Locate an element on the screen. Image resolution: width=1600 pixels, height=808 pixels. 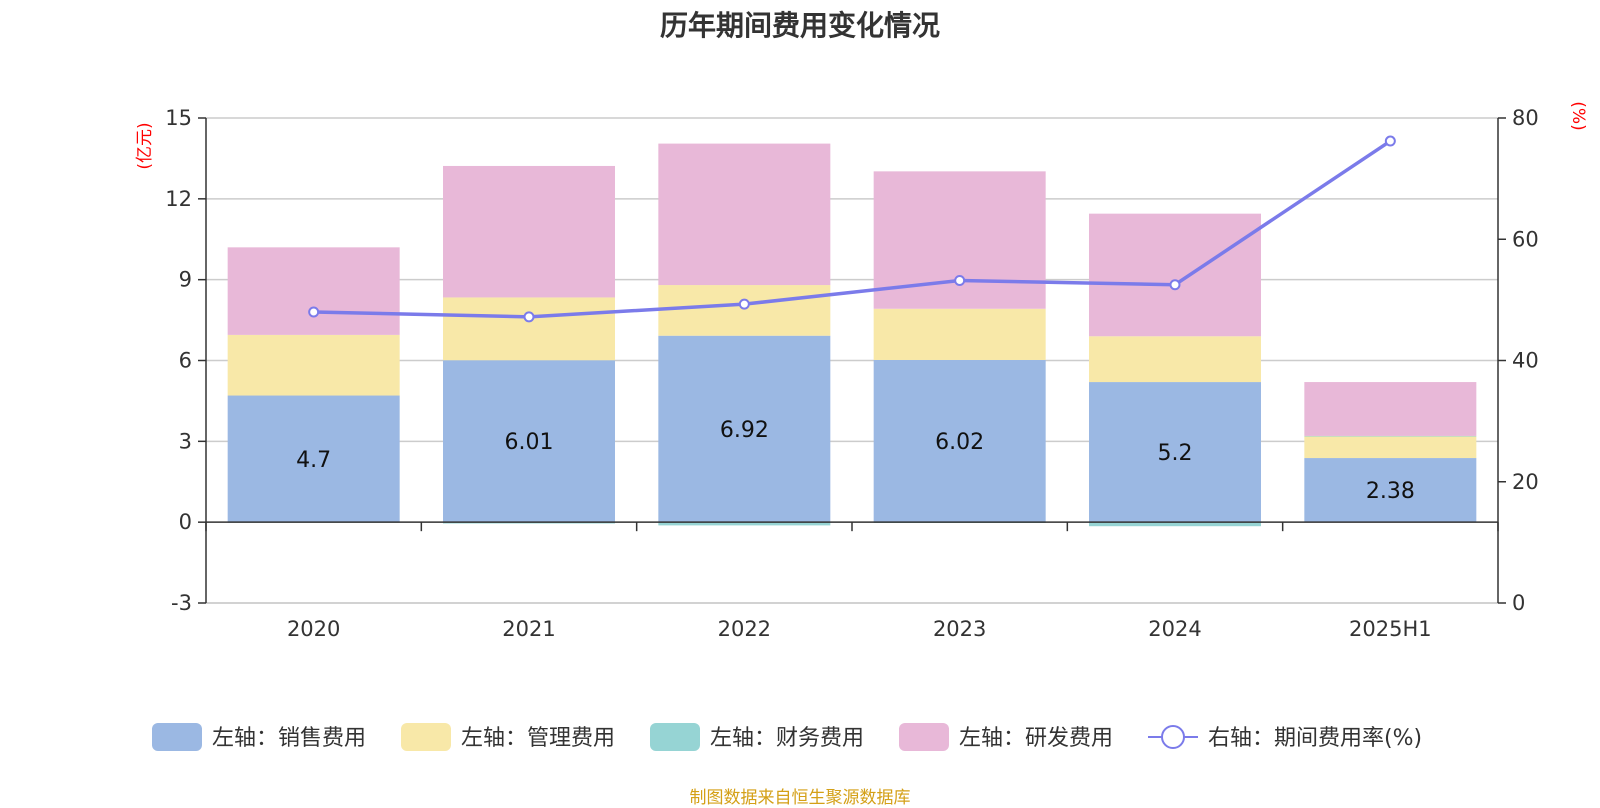
data-label-2024: 5.2 is located at coordinates (1175, 453).